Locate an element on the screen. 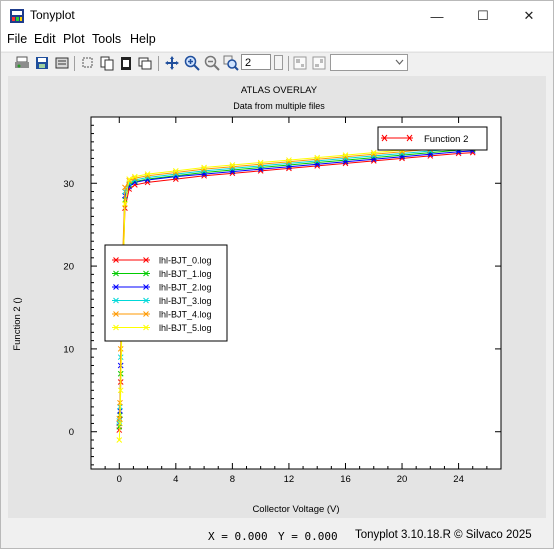 This screenshot has height=549, width=554. menu-edit: Edit is located at coordinates (45, 39).